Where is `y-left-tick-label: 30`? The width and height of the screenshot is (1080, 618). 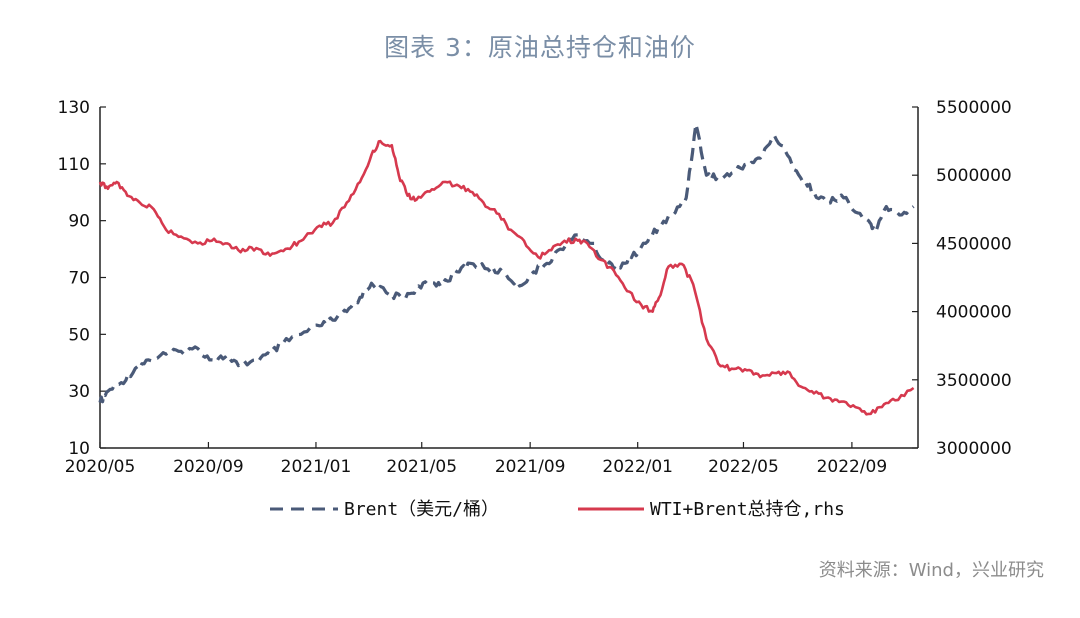
y-left-tick-label: 30 is located at coordinates (79, 392).